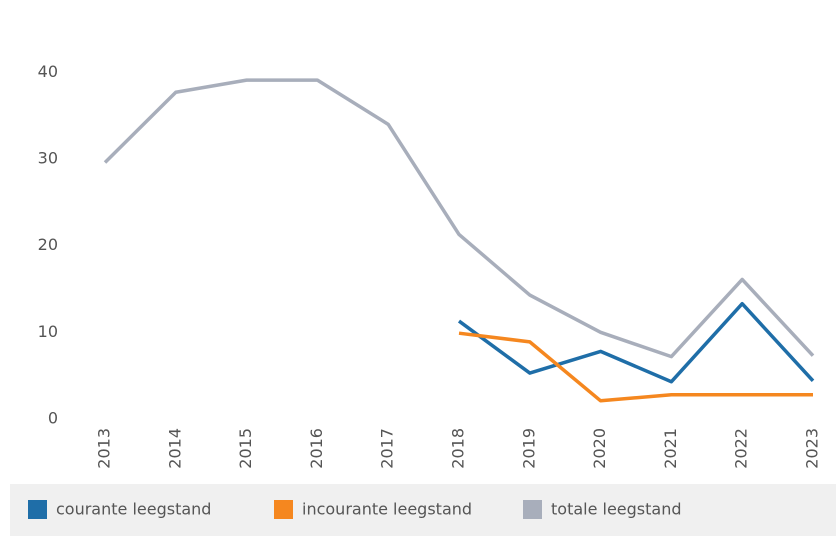 The height and width of the screenshot is (546, 836). Describe the element at coordinates (741, 448) in the screenshot. I see `x-tick-label: 2022` at that location.